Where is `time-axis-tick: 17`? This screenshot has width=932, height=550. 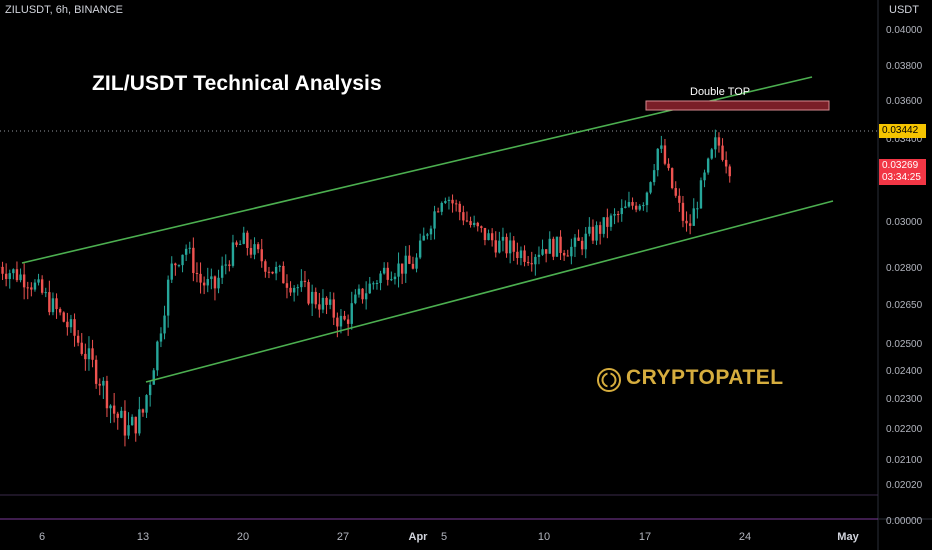 time-axis-tick: 17 is located at coordinates (645, 537).